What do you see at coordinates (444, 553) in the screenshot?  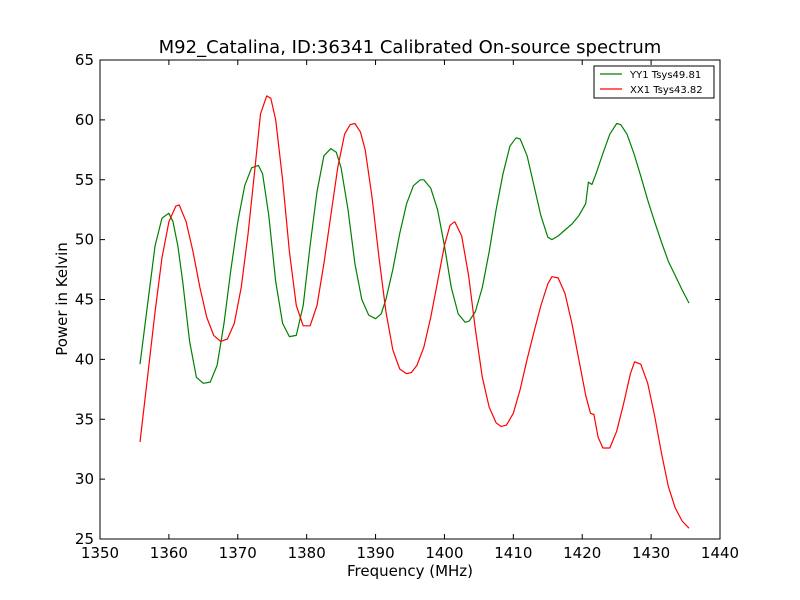 I see `x-tick-label: 1400` at bounding box center [444, 553].